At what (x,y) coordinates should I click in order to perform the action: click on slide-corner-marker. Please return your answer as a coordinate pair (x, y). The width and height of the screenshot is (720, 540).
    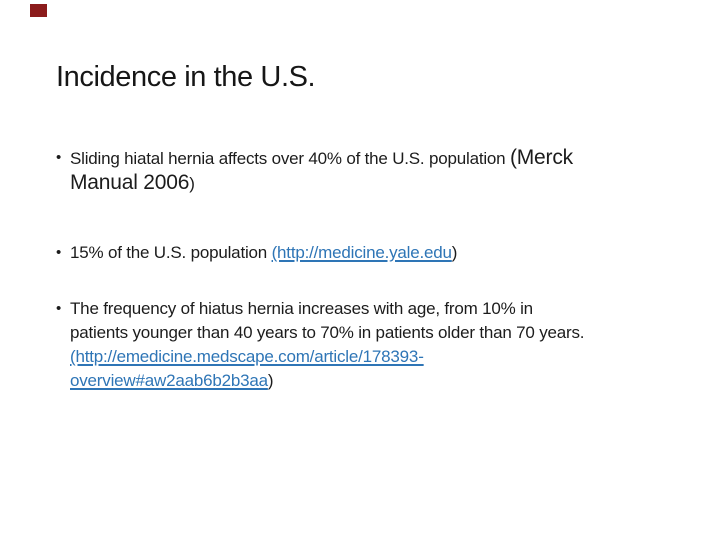
    Looking at the image, I should click on (38, 10).